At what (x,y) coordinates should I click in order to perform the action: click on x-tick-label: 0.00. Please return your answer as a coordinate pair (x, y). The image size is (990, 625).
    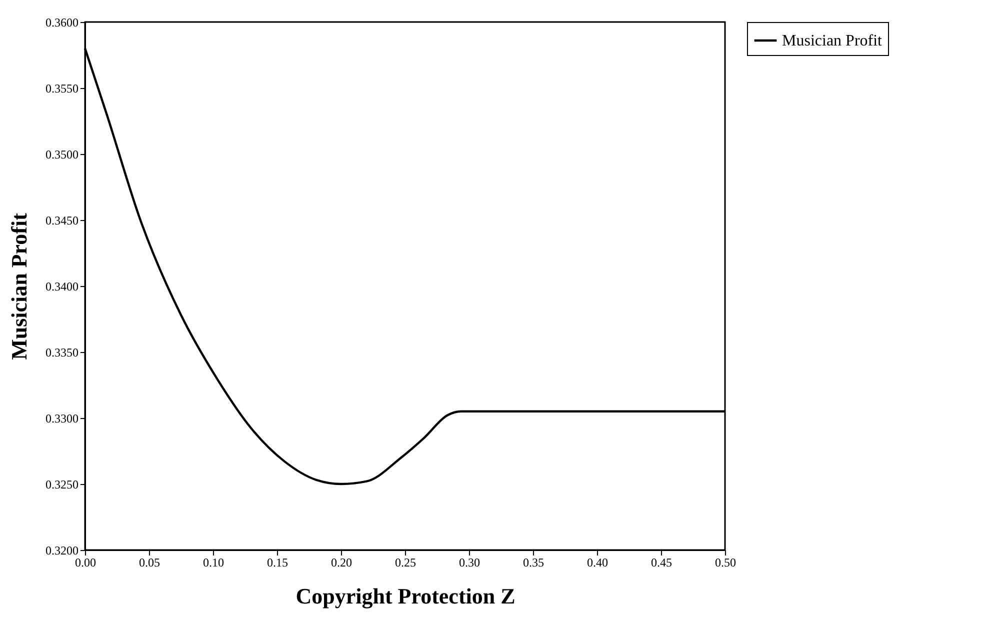
    Looking at the image, I should click on (85, 563).